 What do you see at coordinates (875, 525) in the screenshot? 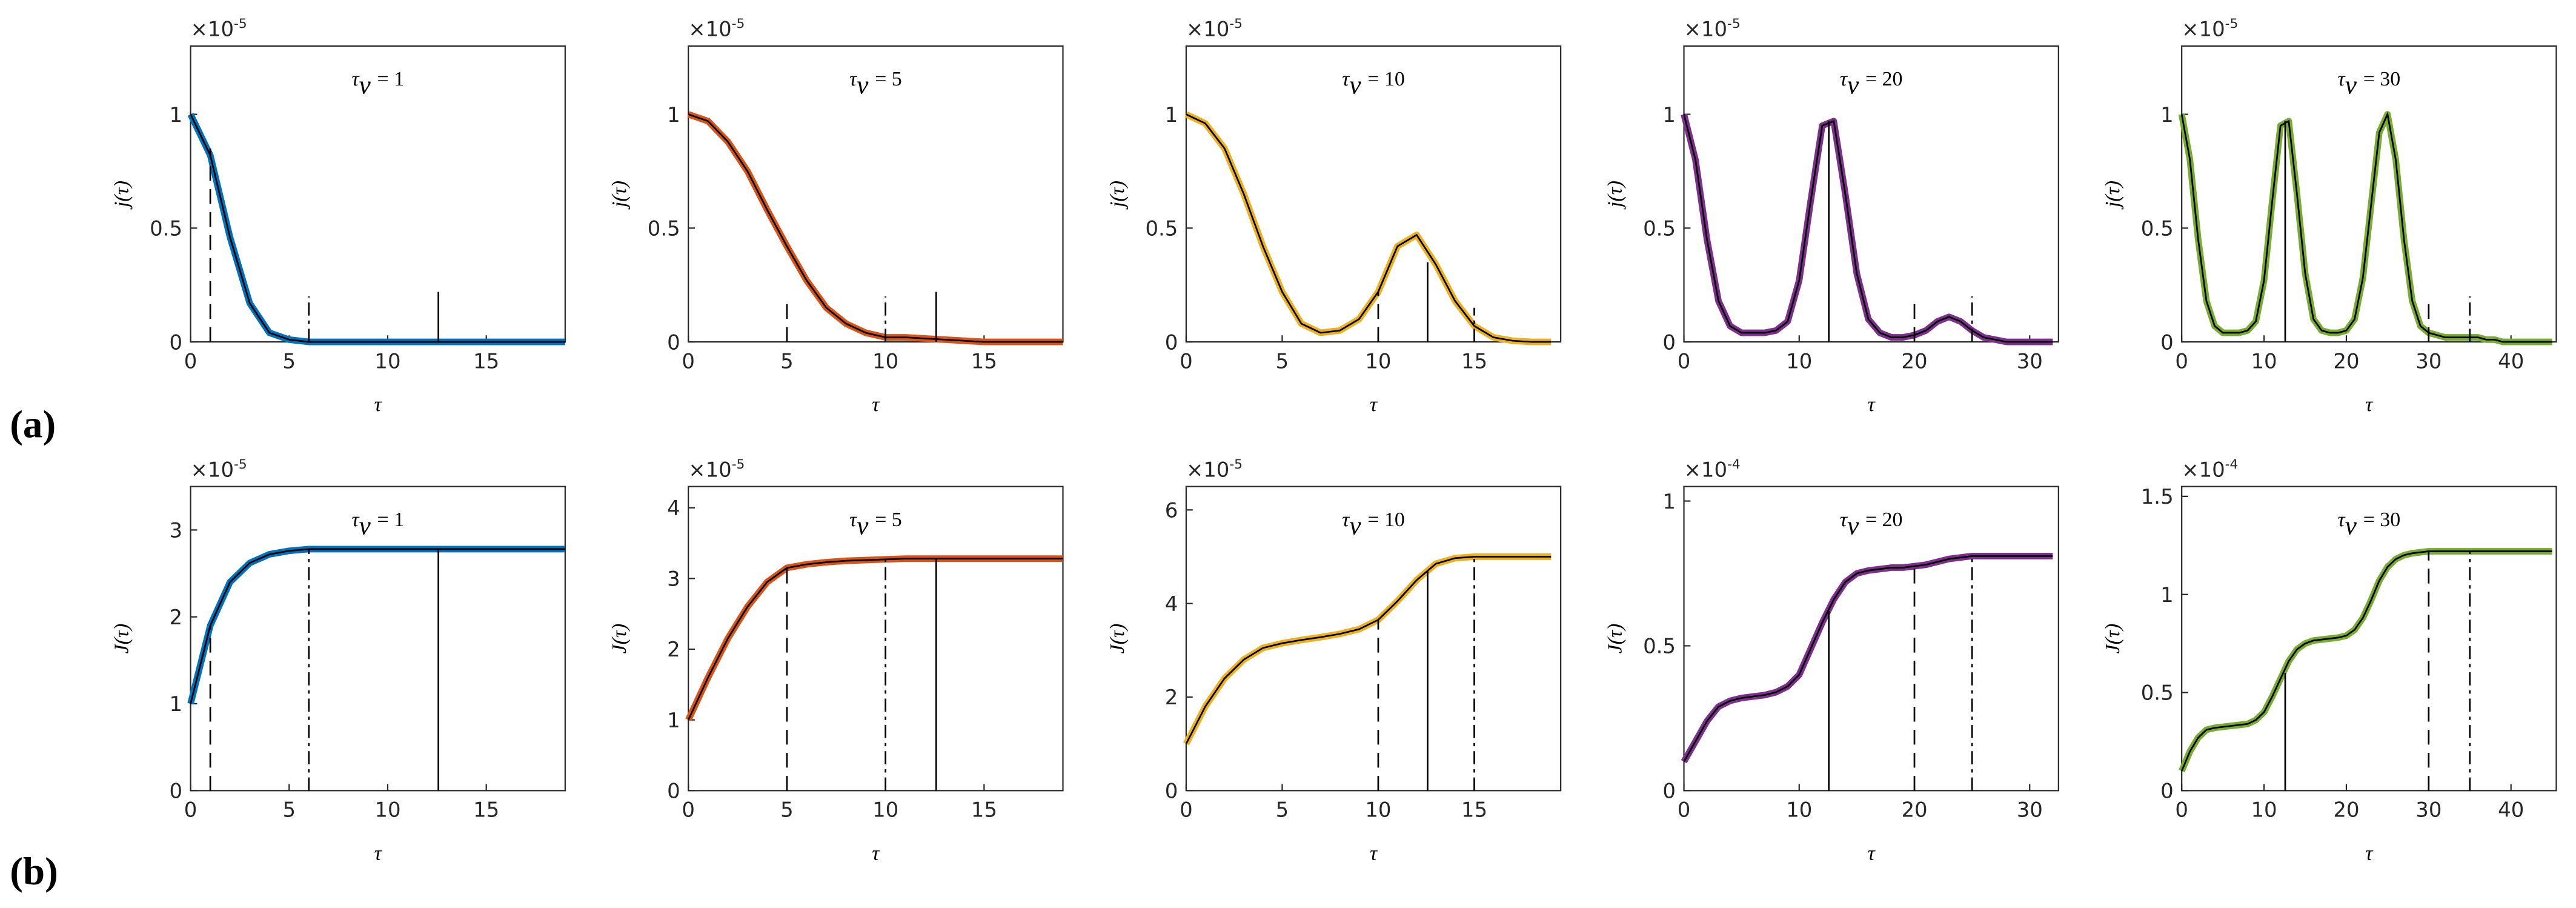
I see `subplot-title: τv = 5` at bounding box center [875, 525].